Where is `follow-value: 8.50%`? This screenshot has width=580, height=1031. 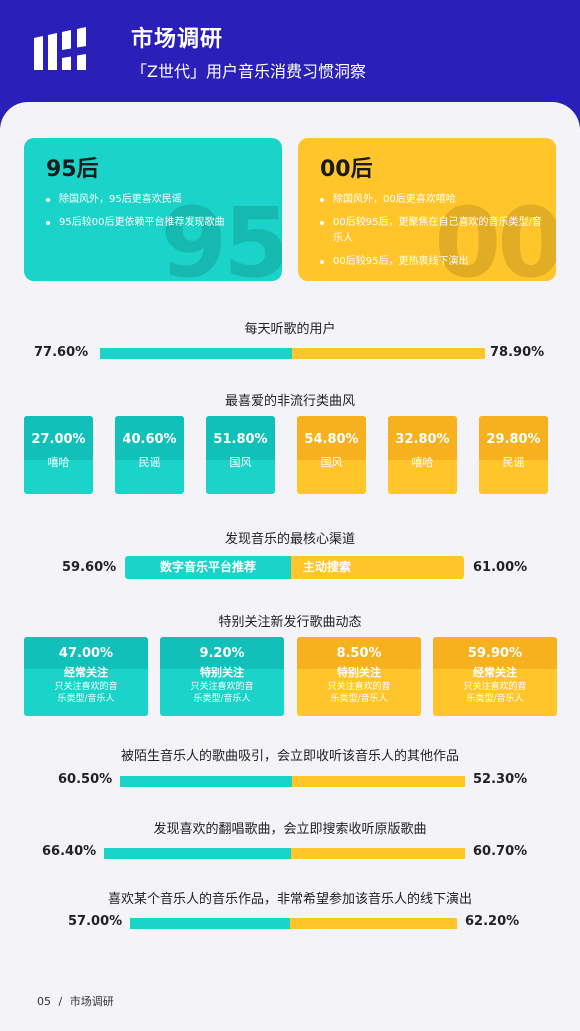
follow-value: 8.50% is located at coordinates (359, 653).